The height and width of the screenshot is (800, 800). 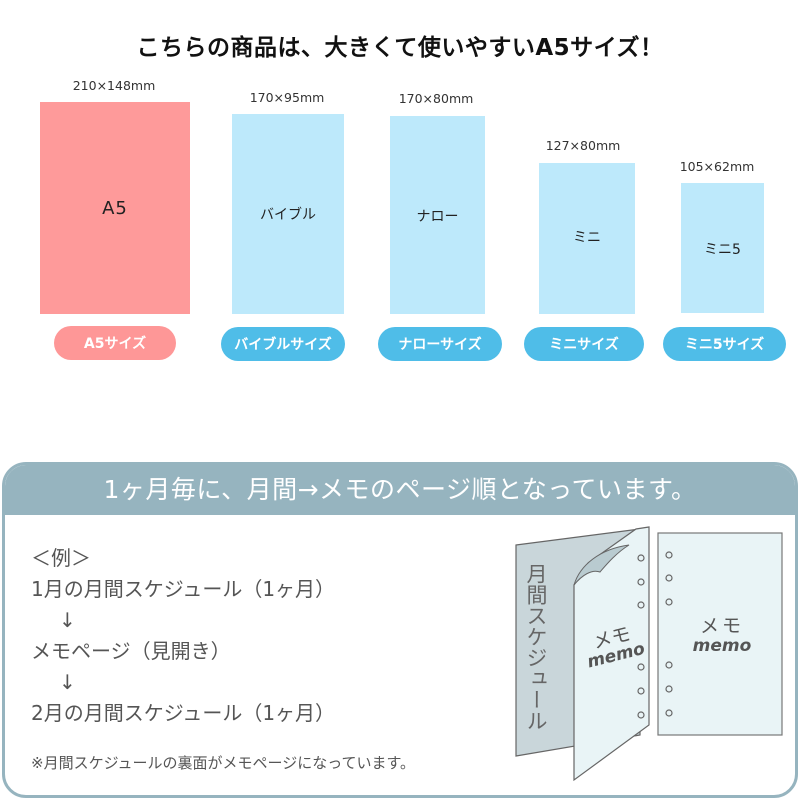 I want to click on example-step-3: 2月の月間スケジュール（1ヶ月）, so click(x=183, y=713).